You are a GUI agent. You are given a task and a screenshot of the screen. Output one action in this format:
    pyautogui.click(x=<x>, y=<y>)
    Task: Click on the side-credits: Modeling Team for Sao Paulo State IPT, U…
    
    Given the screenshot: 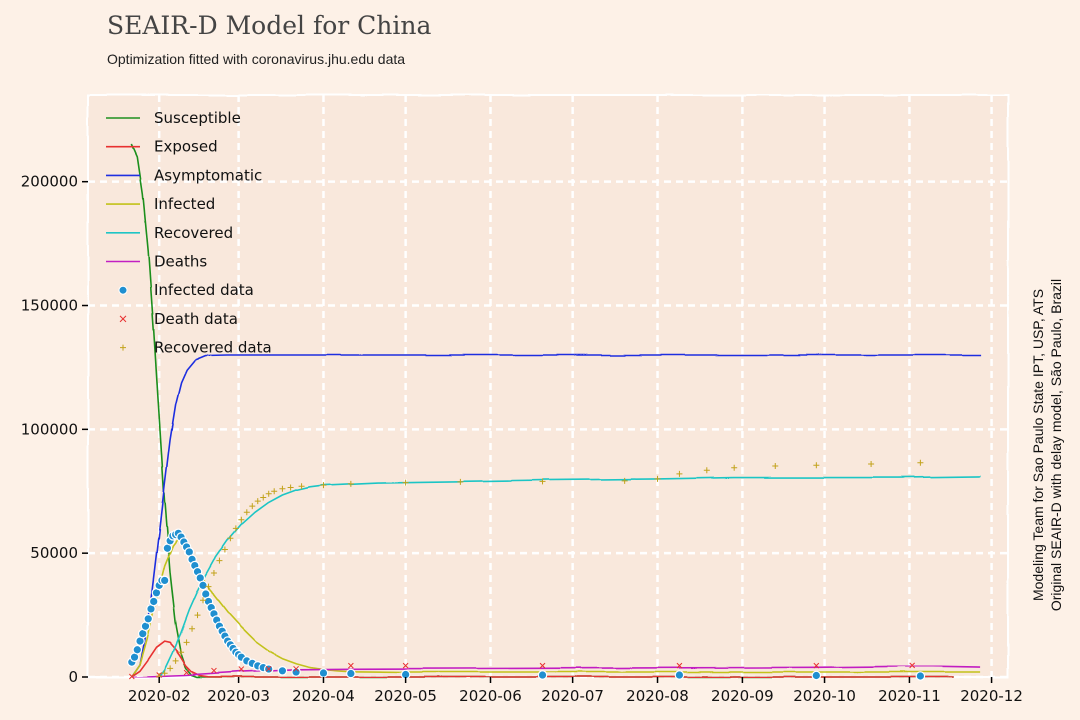 What is the action you would take?
    pyautogui.click(x=1047, y=445)
    